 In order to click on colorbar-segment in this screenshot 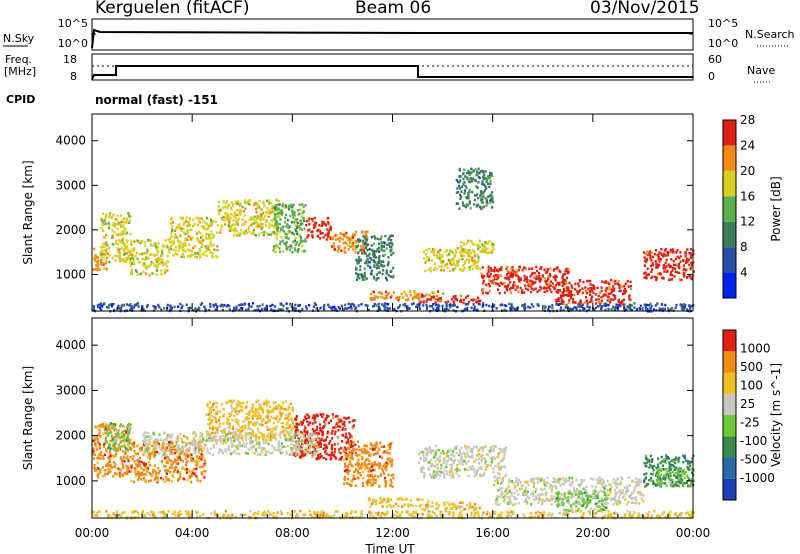, I will do `click(729, 209)`.